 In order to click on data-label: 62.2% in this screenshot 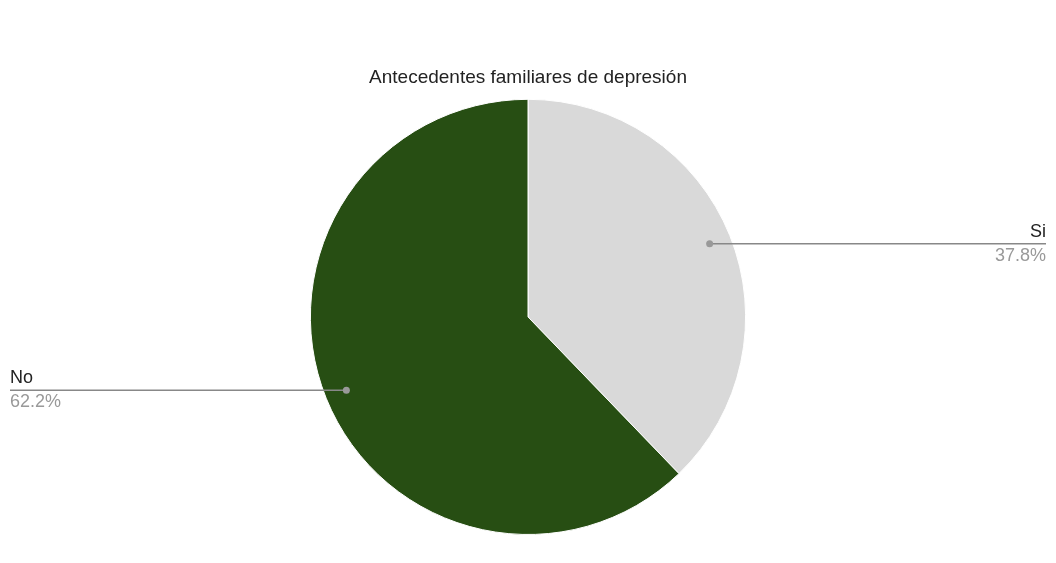, I will do `click(36, 401)`.